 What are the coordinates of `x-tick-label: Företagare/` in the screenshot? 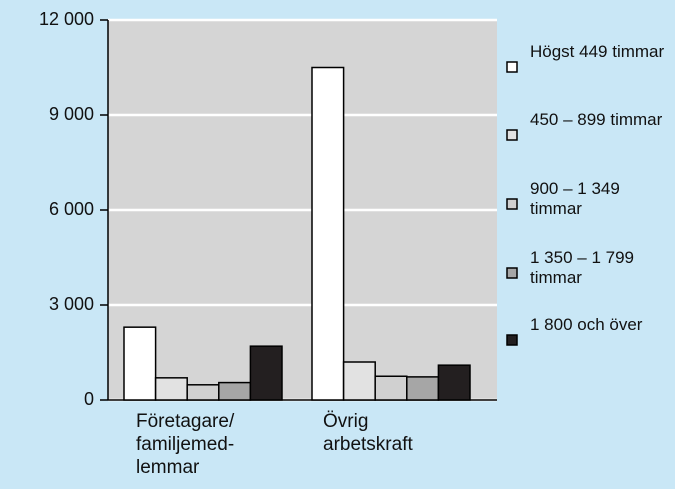 It's located at (185, 421).